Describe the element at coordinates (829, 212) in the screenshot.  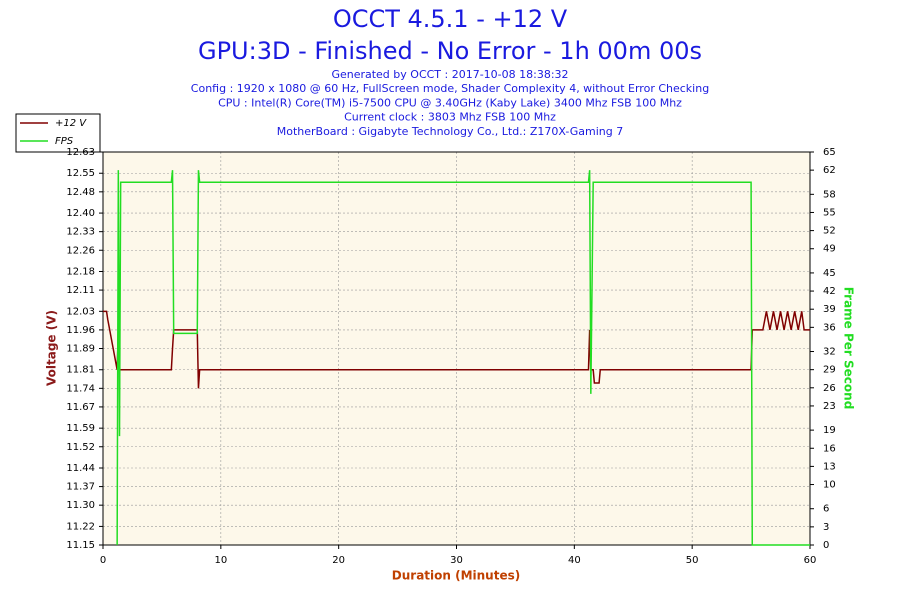
I see `y2-tick-label: 55` at that location.